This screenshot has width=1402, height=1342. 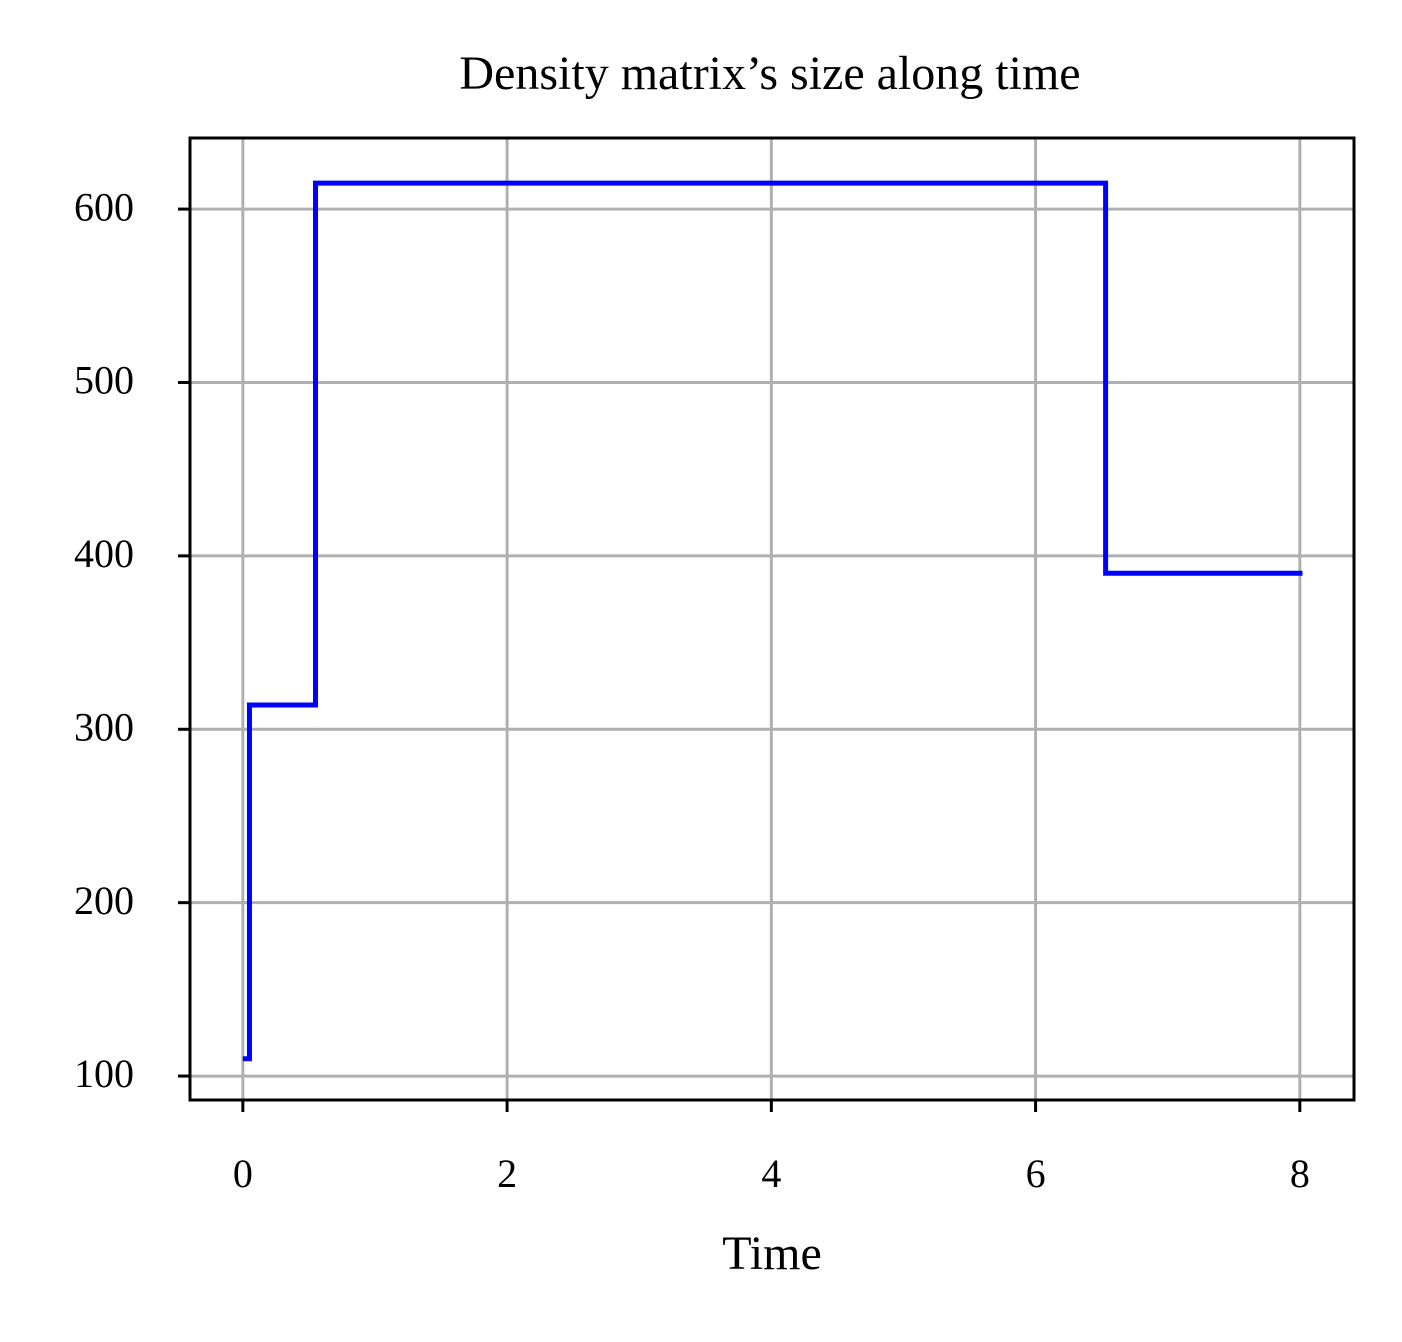 I want to click on y-tick-label: 200, so click(x=104, y=900).